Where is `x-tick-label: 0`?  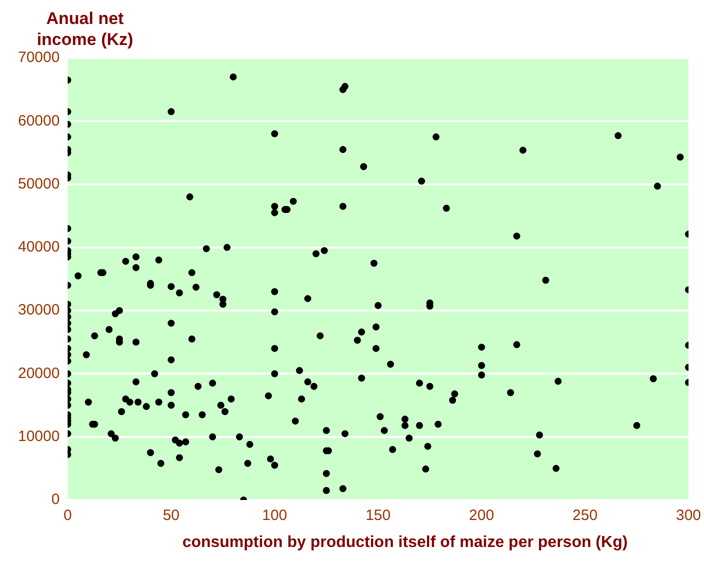 x-tick-label: 0 is located at coordinates (68, 515).